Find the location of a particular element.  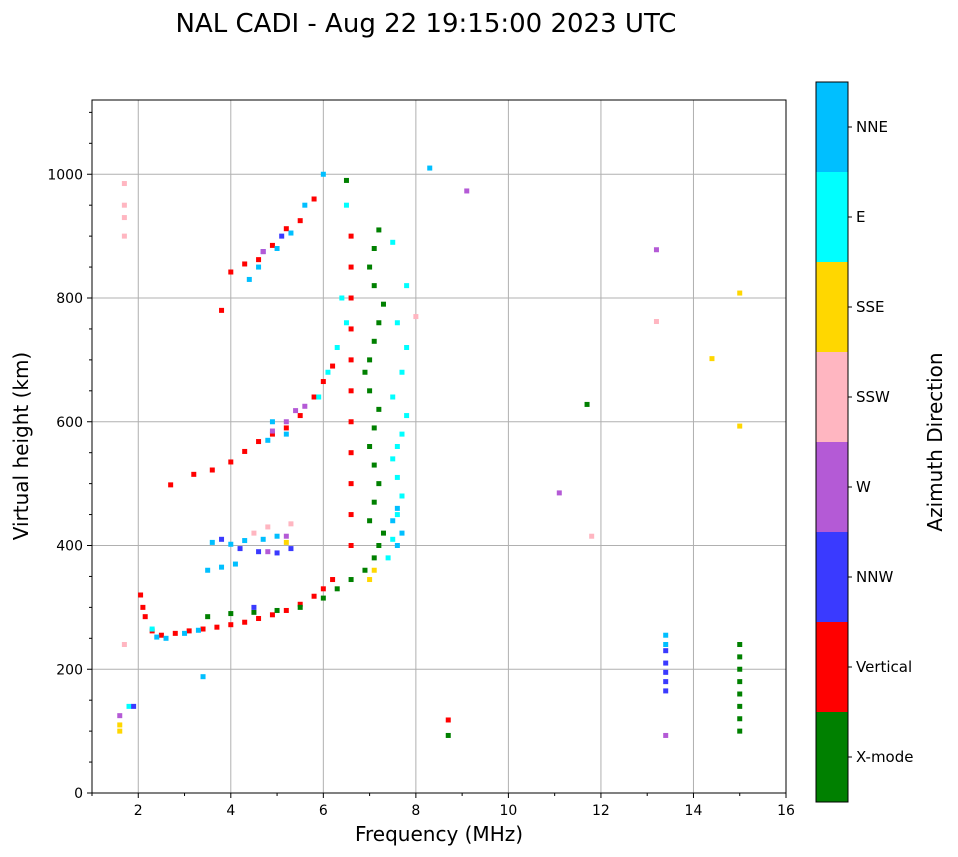

colorbar-swatch-nne is located at coordinates (832, 127).